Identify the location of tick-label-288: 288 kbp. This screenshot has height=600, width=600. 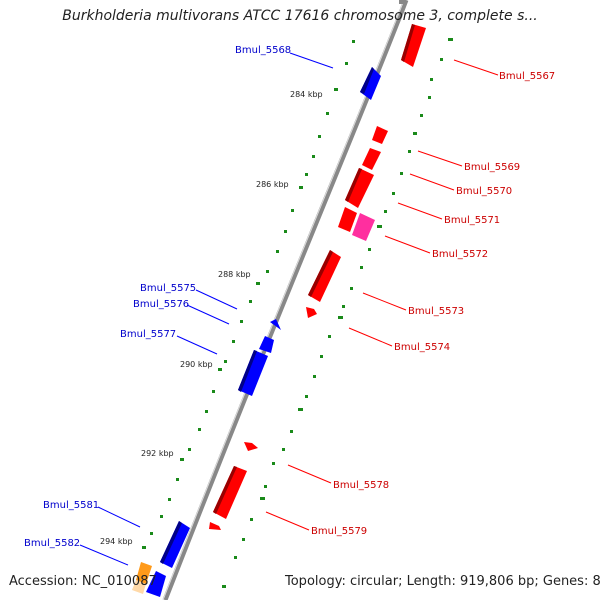
(234, 274).